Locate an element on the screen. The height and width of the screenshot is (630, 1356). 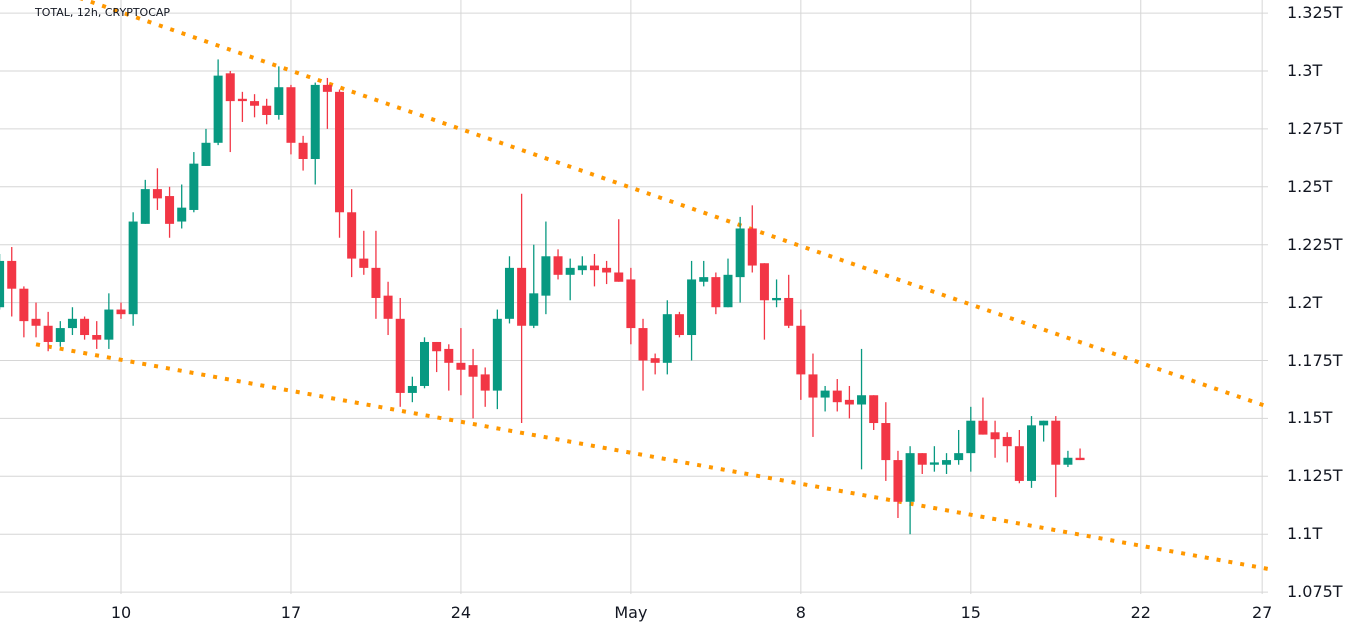
time-tick-label: 15 is located at coordinates (970, 612).